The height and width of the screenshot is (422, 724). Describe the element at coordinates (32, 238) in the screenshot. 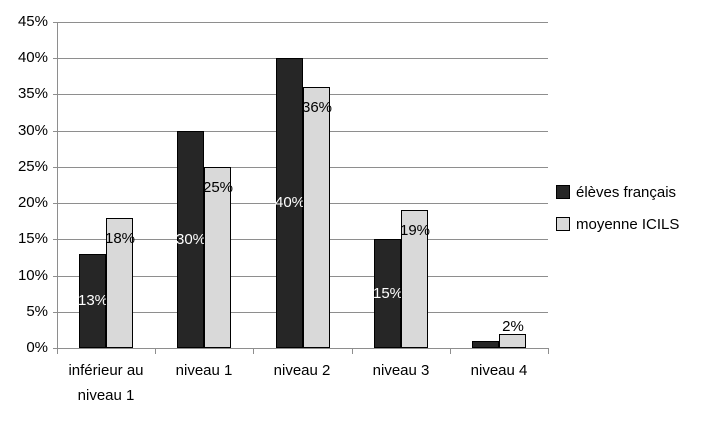

I see `y-tick-label-15: 15%` at that location.